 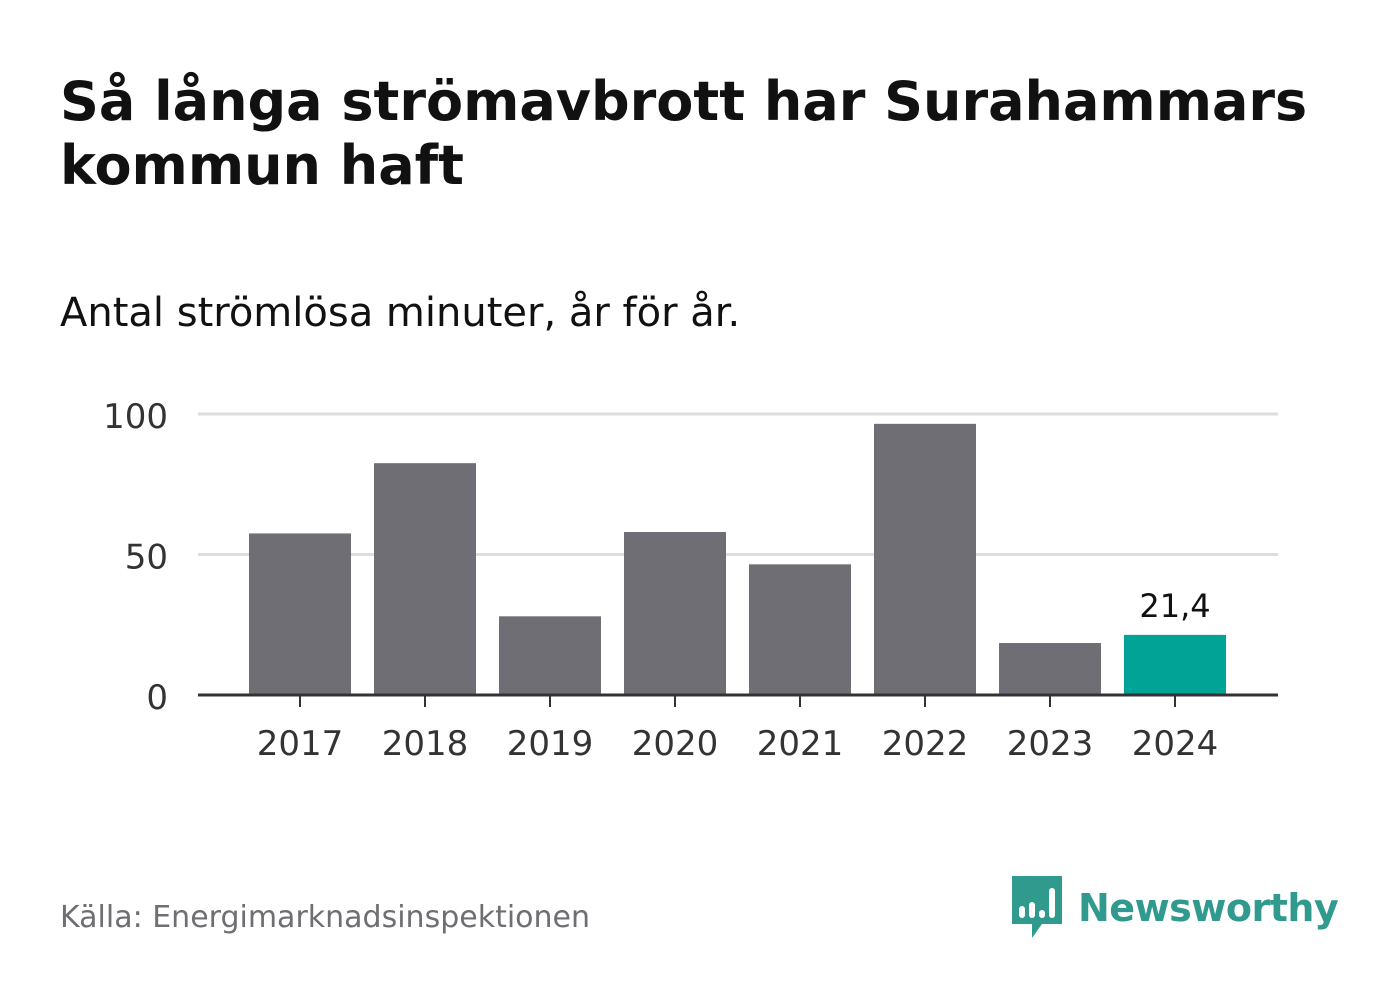 I want to click on bar-2017, so click(x=300, y=614).